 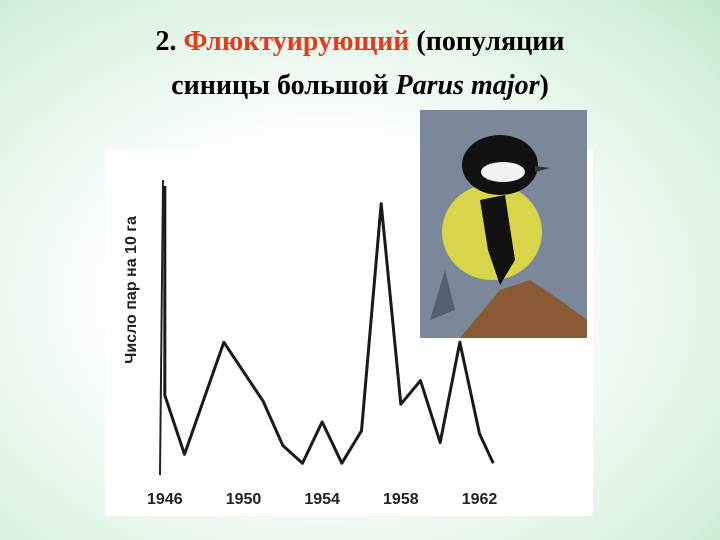 I want to click on y-axis, so click(x=161, y=327).